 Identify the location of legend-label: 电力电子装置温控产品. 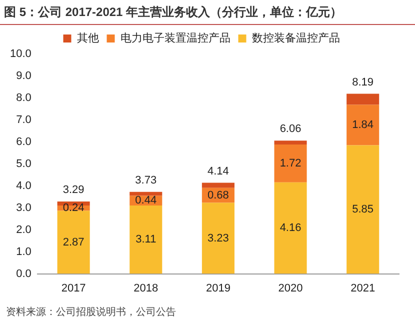
(175, 38).